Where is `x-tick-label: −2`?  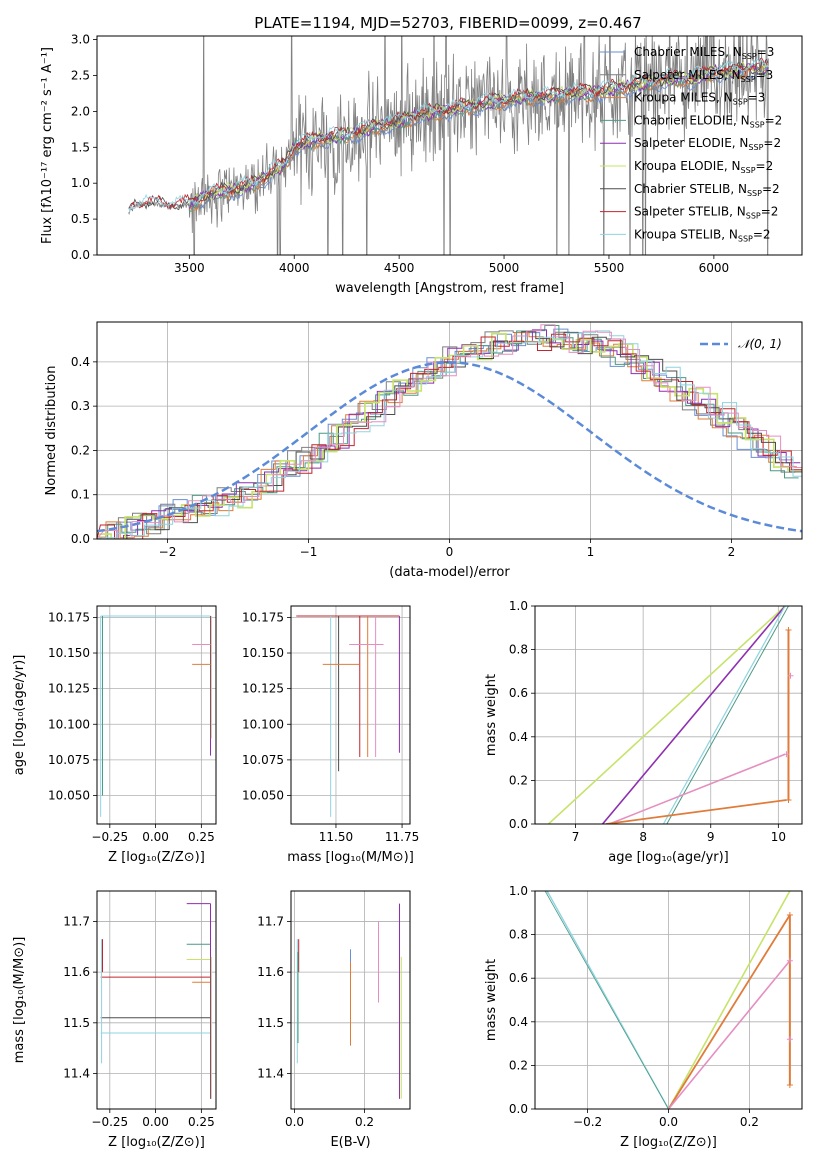
x-tick-label: −2 is located at coordinates (168, 552).